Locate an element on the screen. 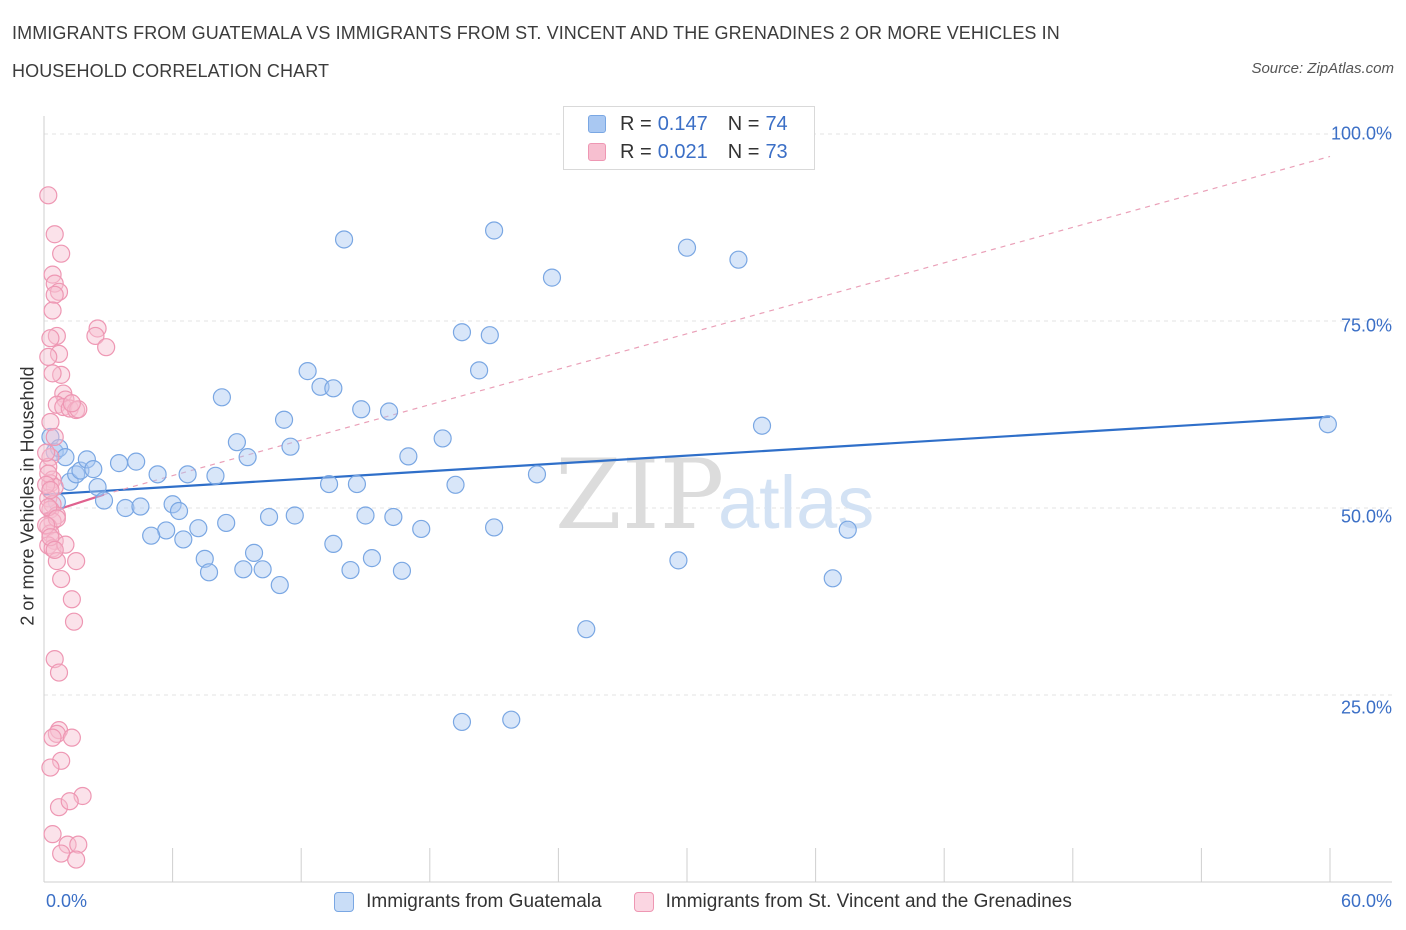 The image size is (1406, 930). legend-label-guatemala: Immigrants from Guatemala is located at coordinates (484, 901).